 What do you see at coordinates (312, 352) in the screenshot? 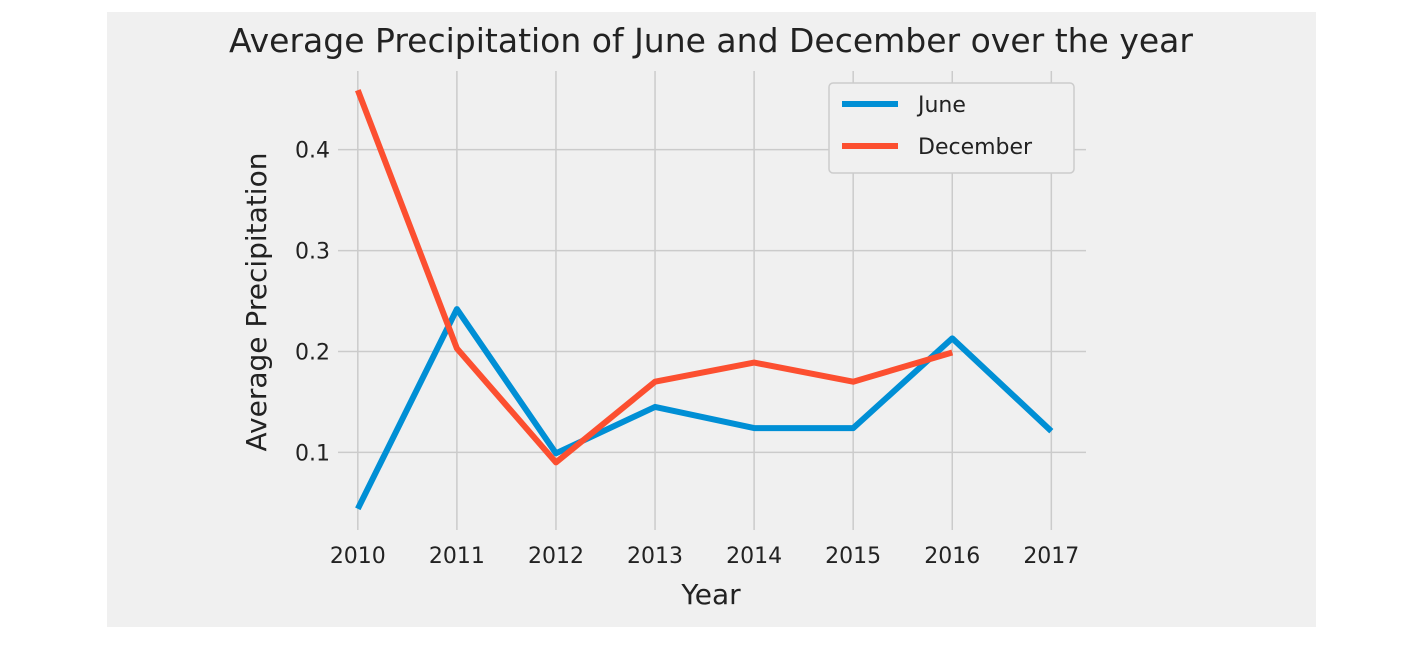
I see `y-tick-label: 0.2` at bounding box center [312, 352].